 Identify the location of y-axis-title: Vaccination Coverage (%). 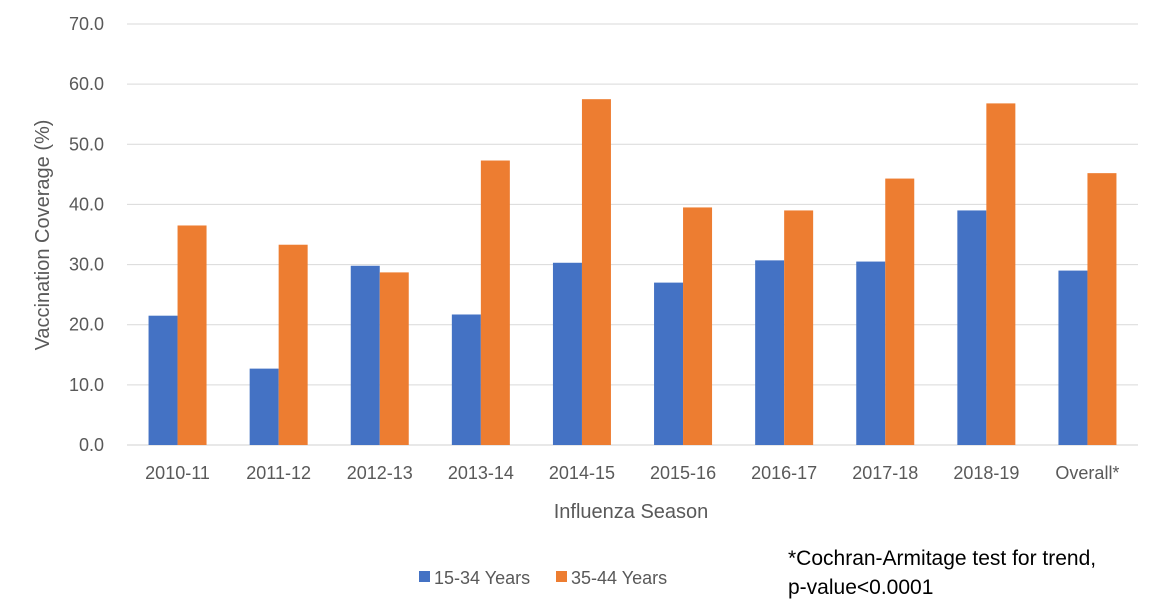
(43, 235).